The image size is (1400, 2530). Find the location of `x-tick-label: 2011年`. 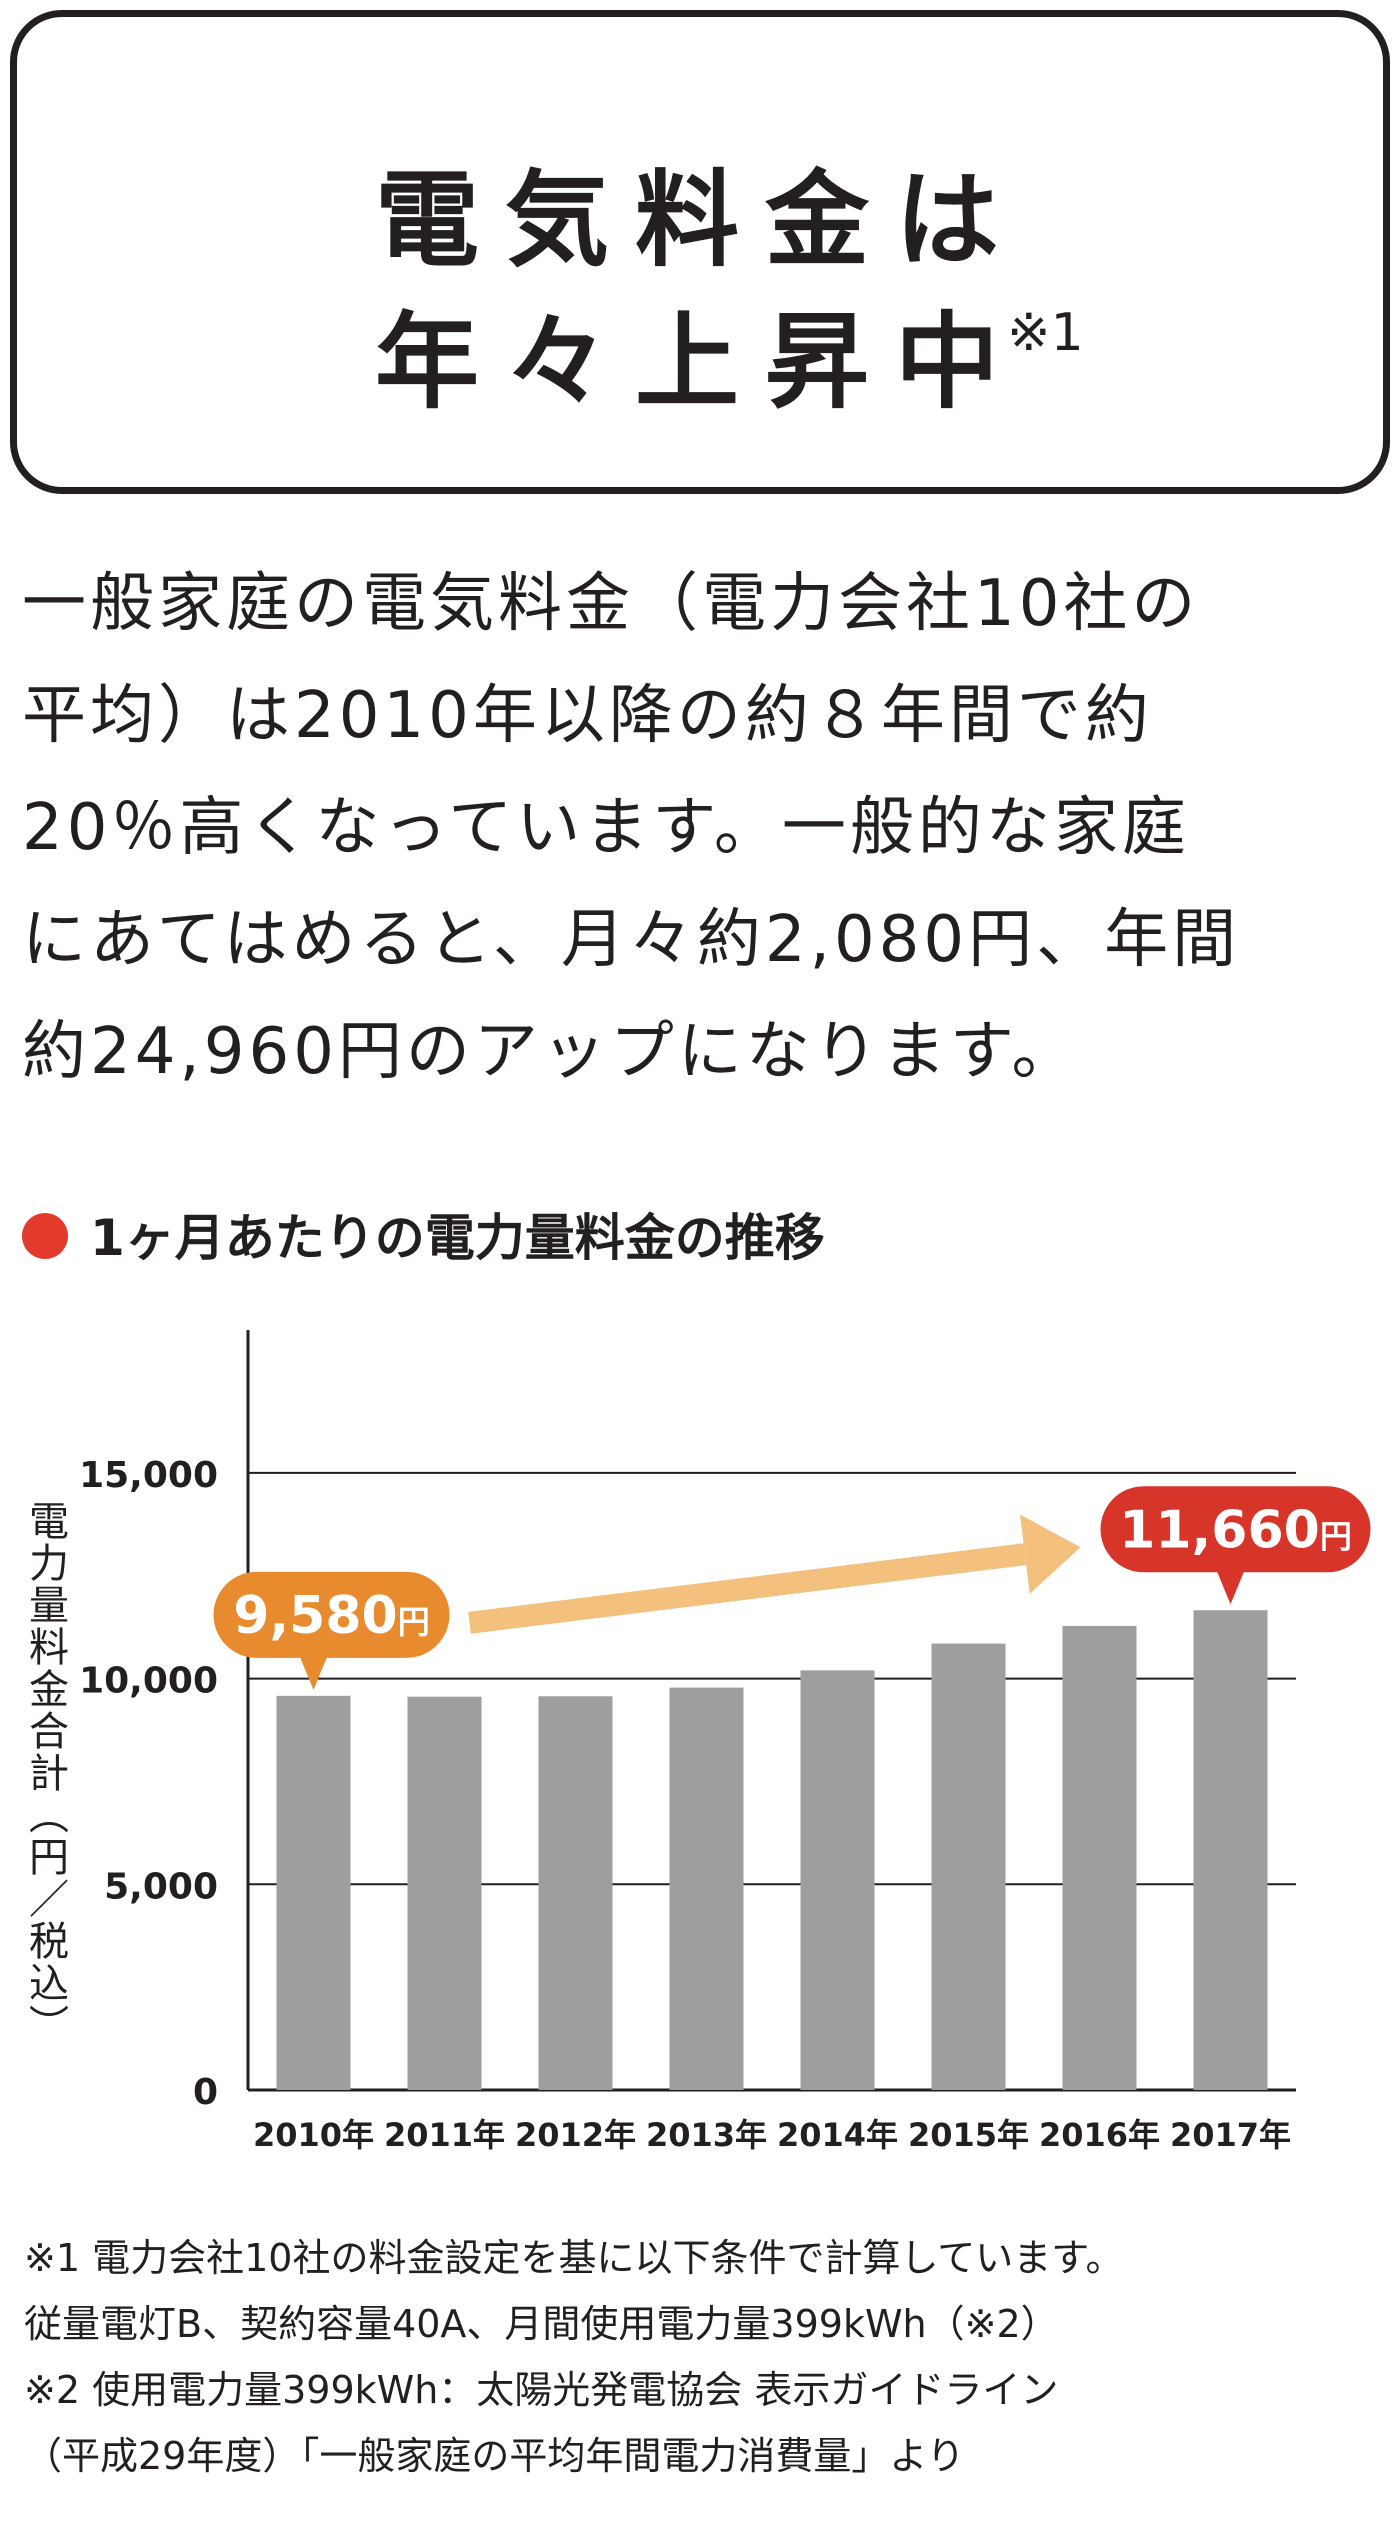

x-tick-label: 2011年 is located at coordinates (444, 2135).